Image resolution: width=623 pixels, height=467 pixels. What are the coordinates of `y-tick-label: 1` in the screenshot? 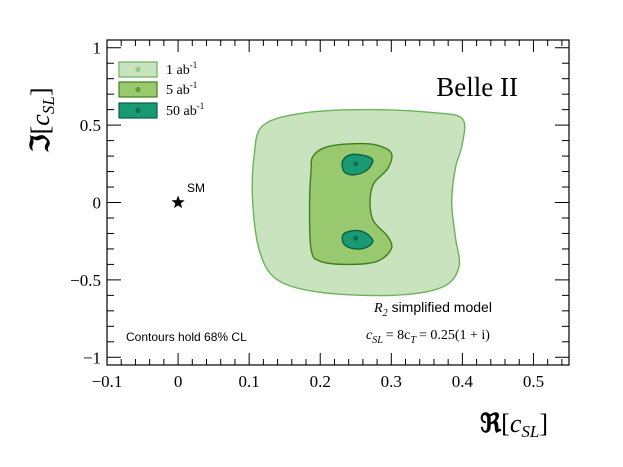 It's located at (97, 48).